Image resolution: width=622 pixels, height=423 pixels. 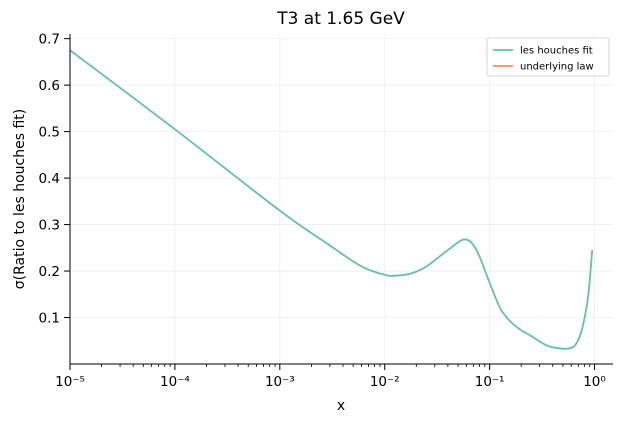 What do you see at coordinates (341, 406) in the screenshot?
I see `x-axis-label: x` at bounding box center [341, 406].